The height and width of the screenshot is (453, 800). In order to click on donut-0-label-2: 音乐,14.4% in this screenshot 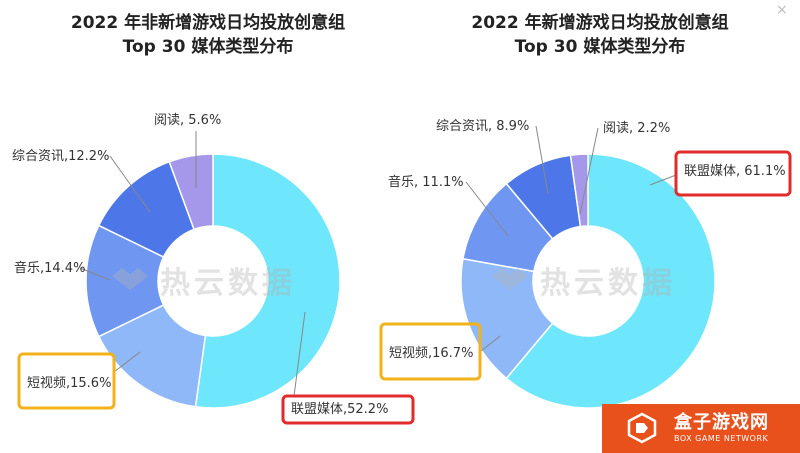, I will do `click(49, 268)`.